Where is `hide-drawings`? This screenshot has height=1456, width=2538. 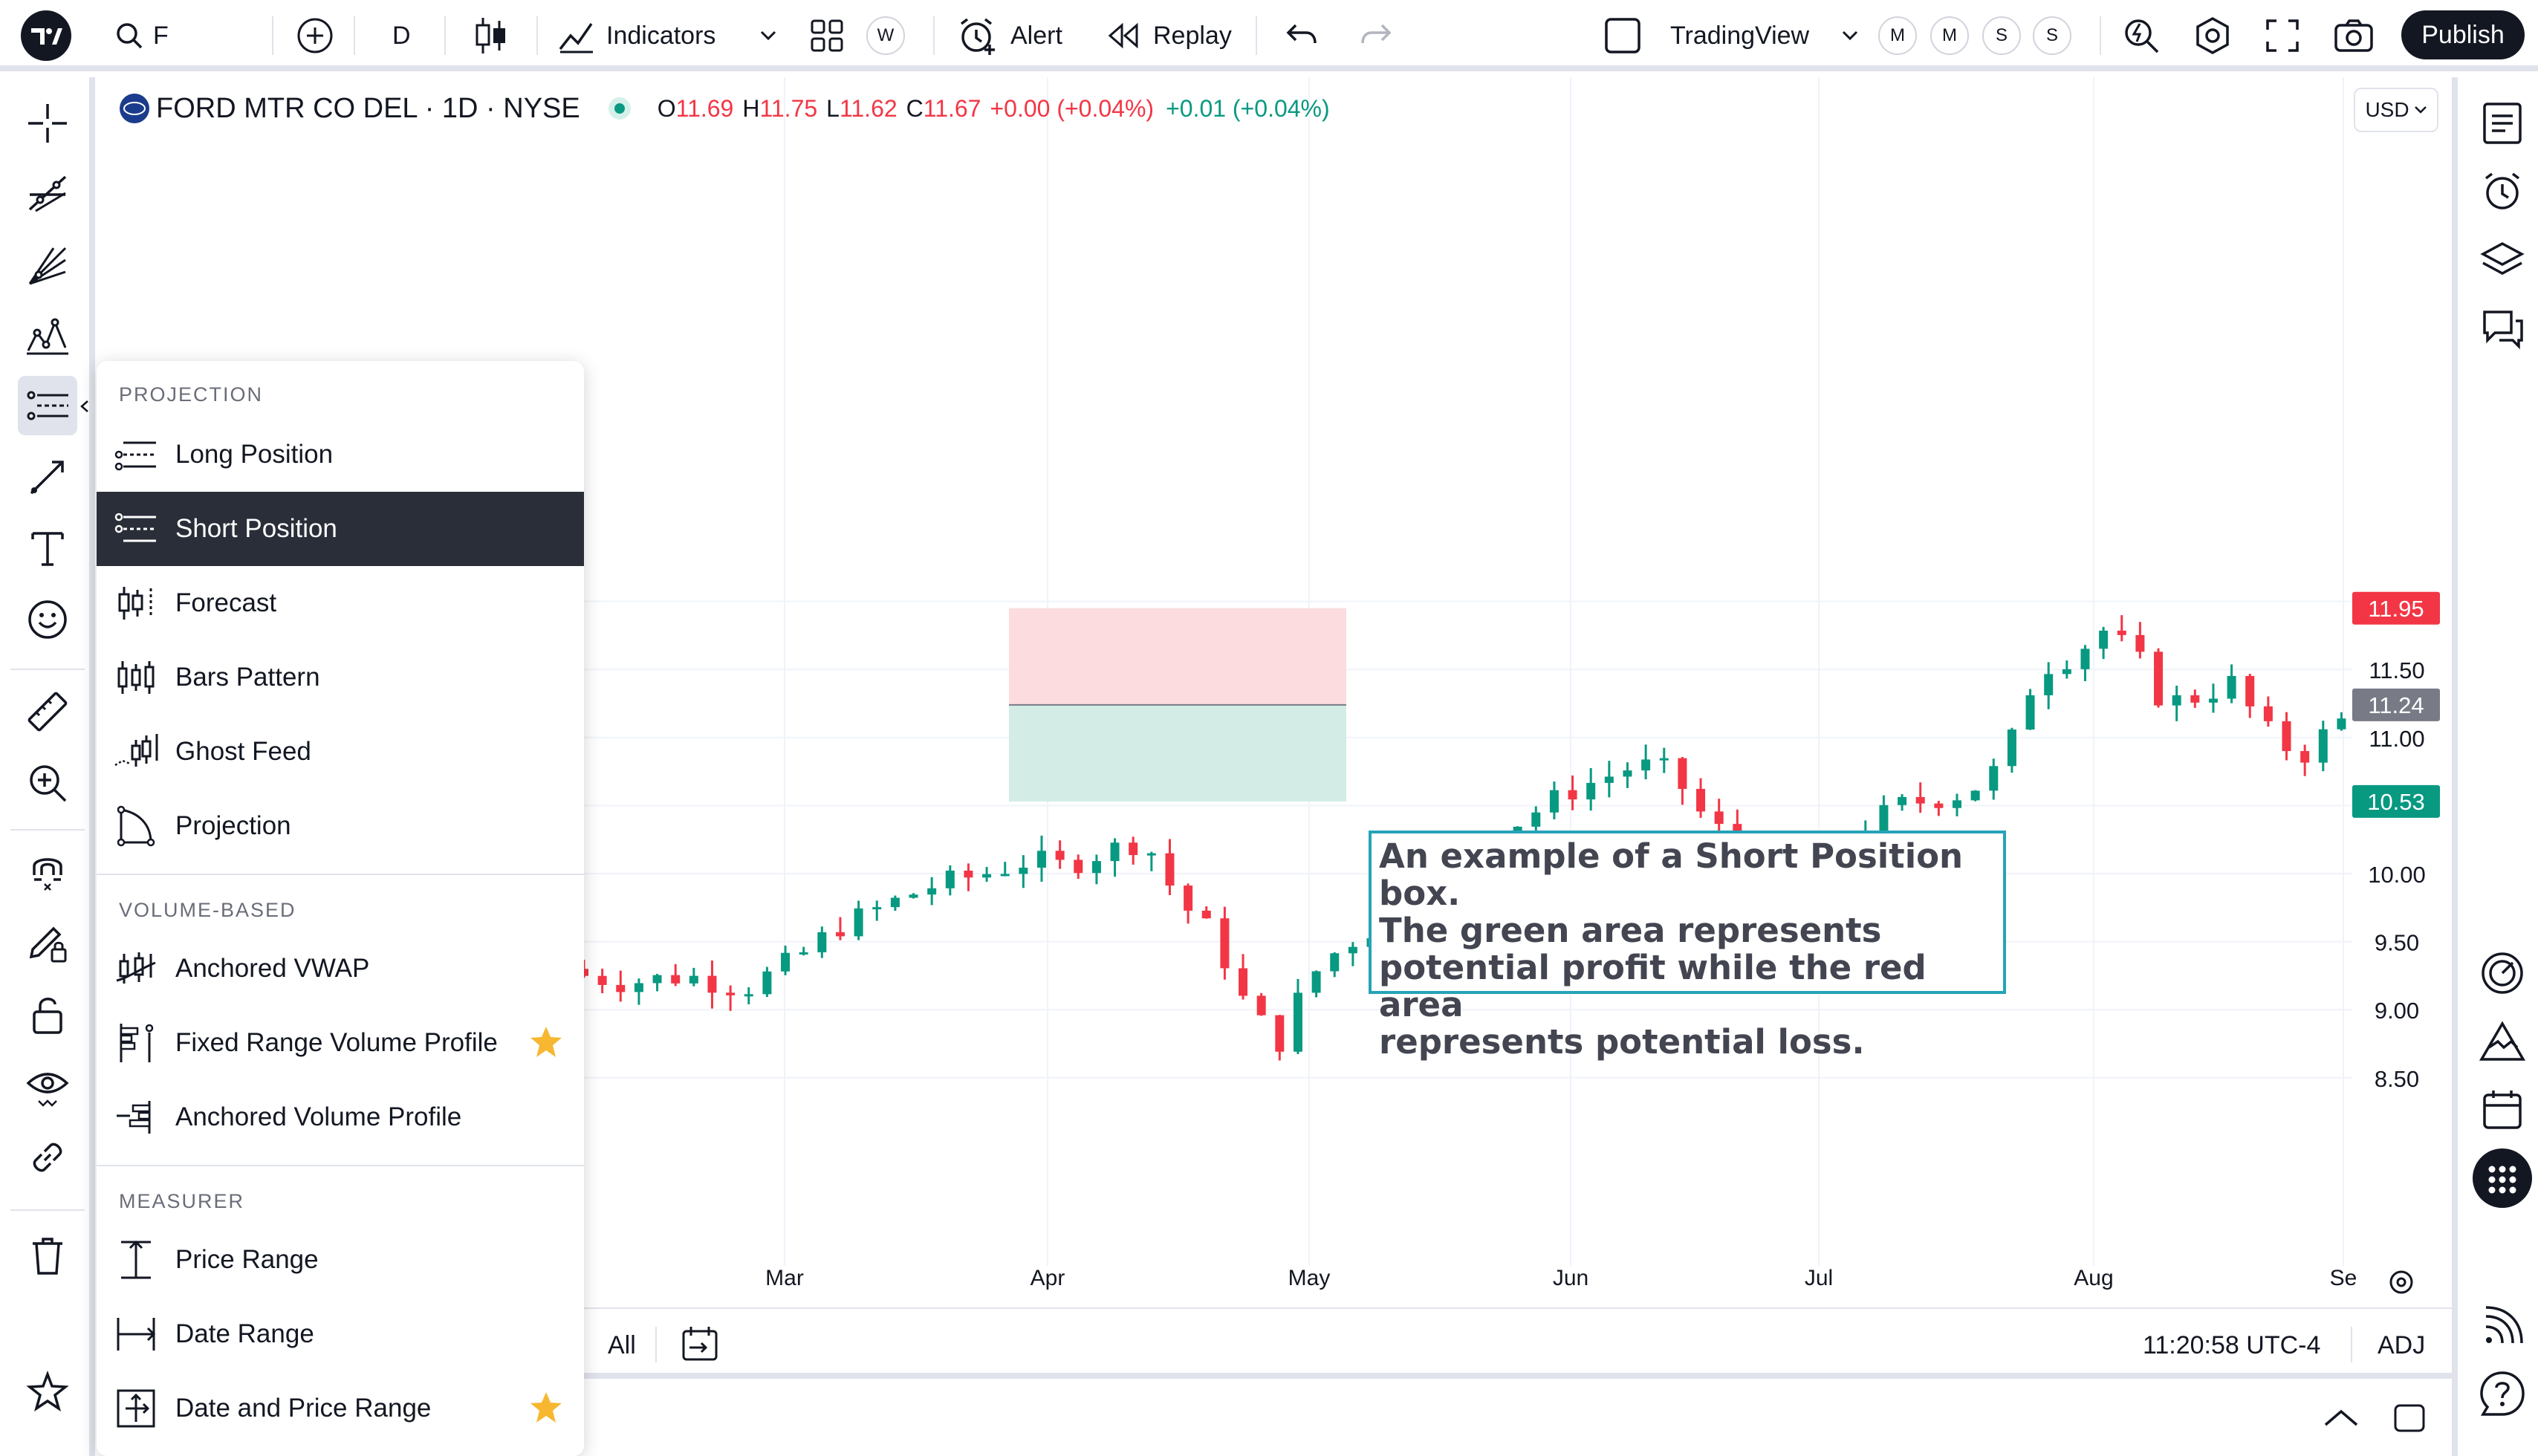
hide-drawings is located at coordinates (47, 1086).